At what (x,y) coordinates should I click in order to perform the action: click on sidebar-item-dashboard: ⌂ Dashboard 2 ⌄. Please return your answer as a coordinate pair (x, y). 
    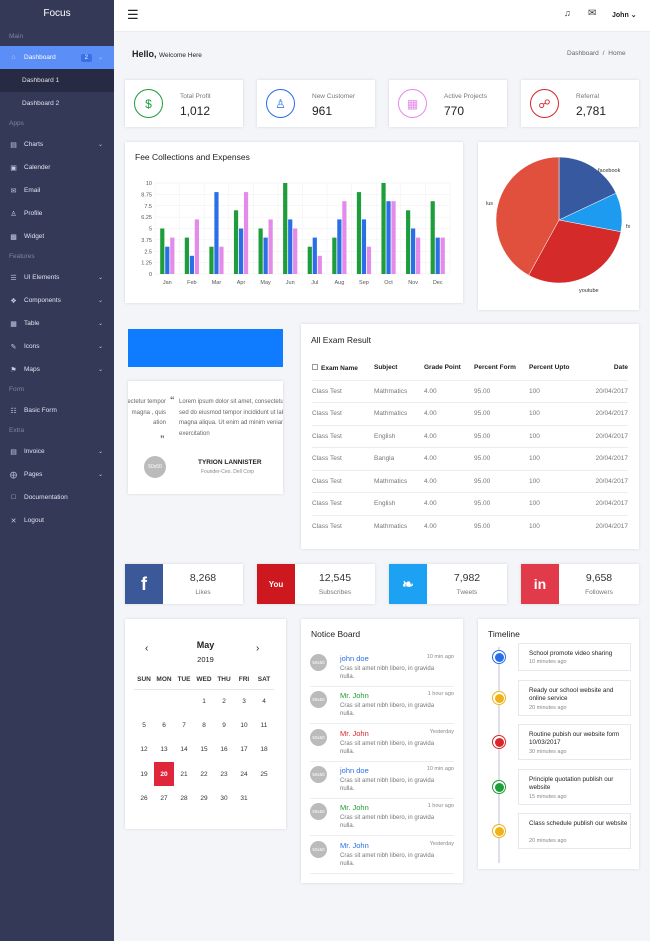
    Looking at the image, I should click on (57, 57).